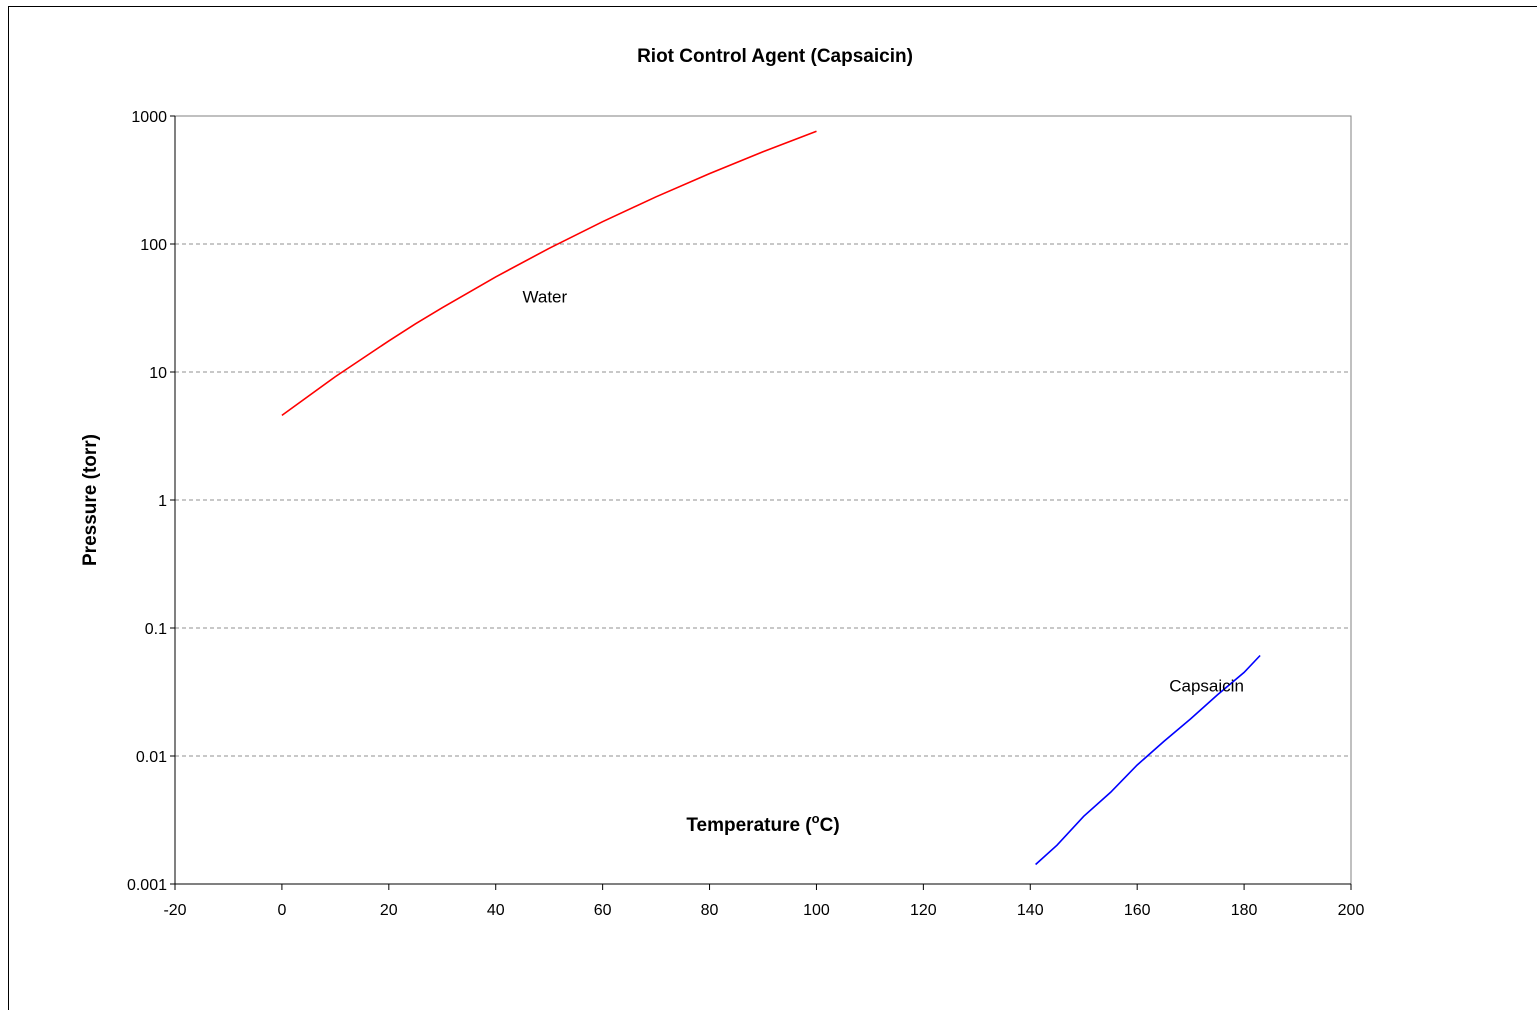 The image size is (1537, 1010). I want to click on y-tick-label: 100, so click(153, 245).